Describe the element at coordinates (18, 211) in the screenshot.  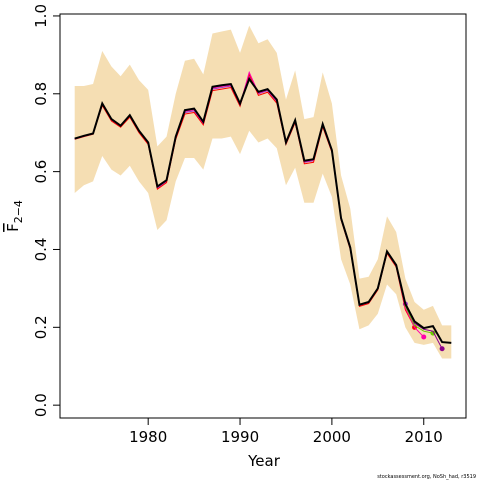
I see `y-label-sub: 2−4` at that location.